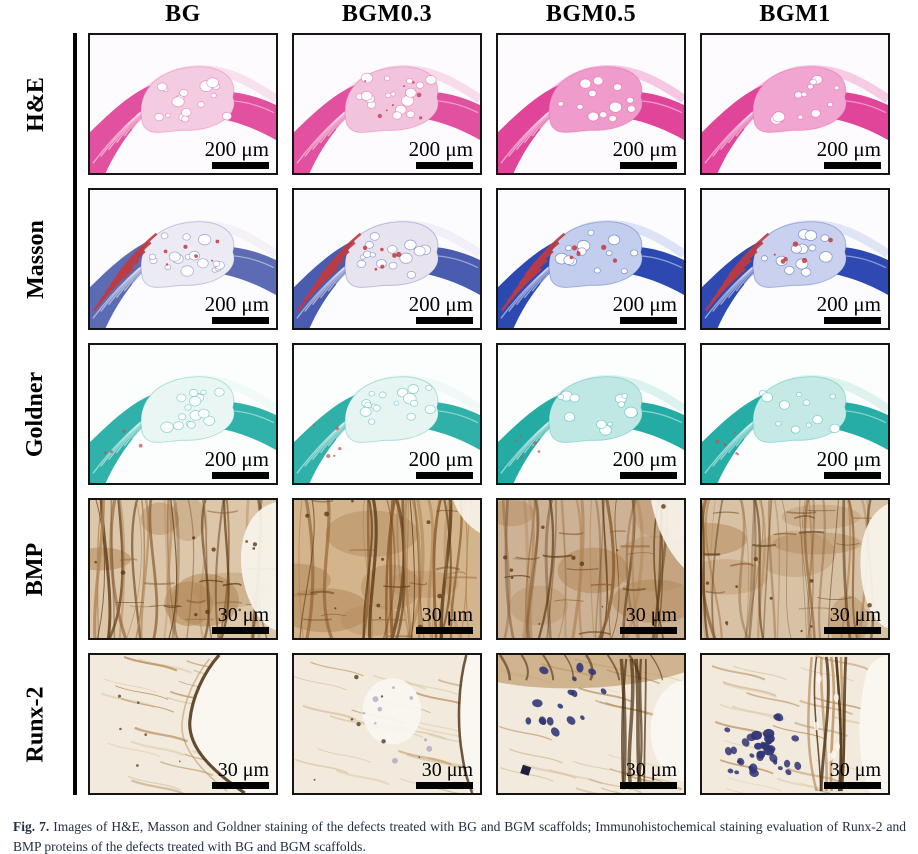  I want to click on row-label-he: H&E, so click(36, 104).